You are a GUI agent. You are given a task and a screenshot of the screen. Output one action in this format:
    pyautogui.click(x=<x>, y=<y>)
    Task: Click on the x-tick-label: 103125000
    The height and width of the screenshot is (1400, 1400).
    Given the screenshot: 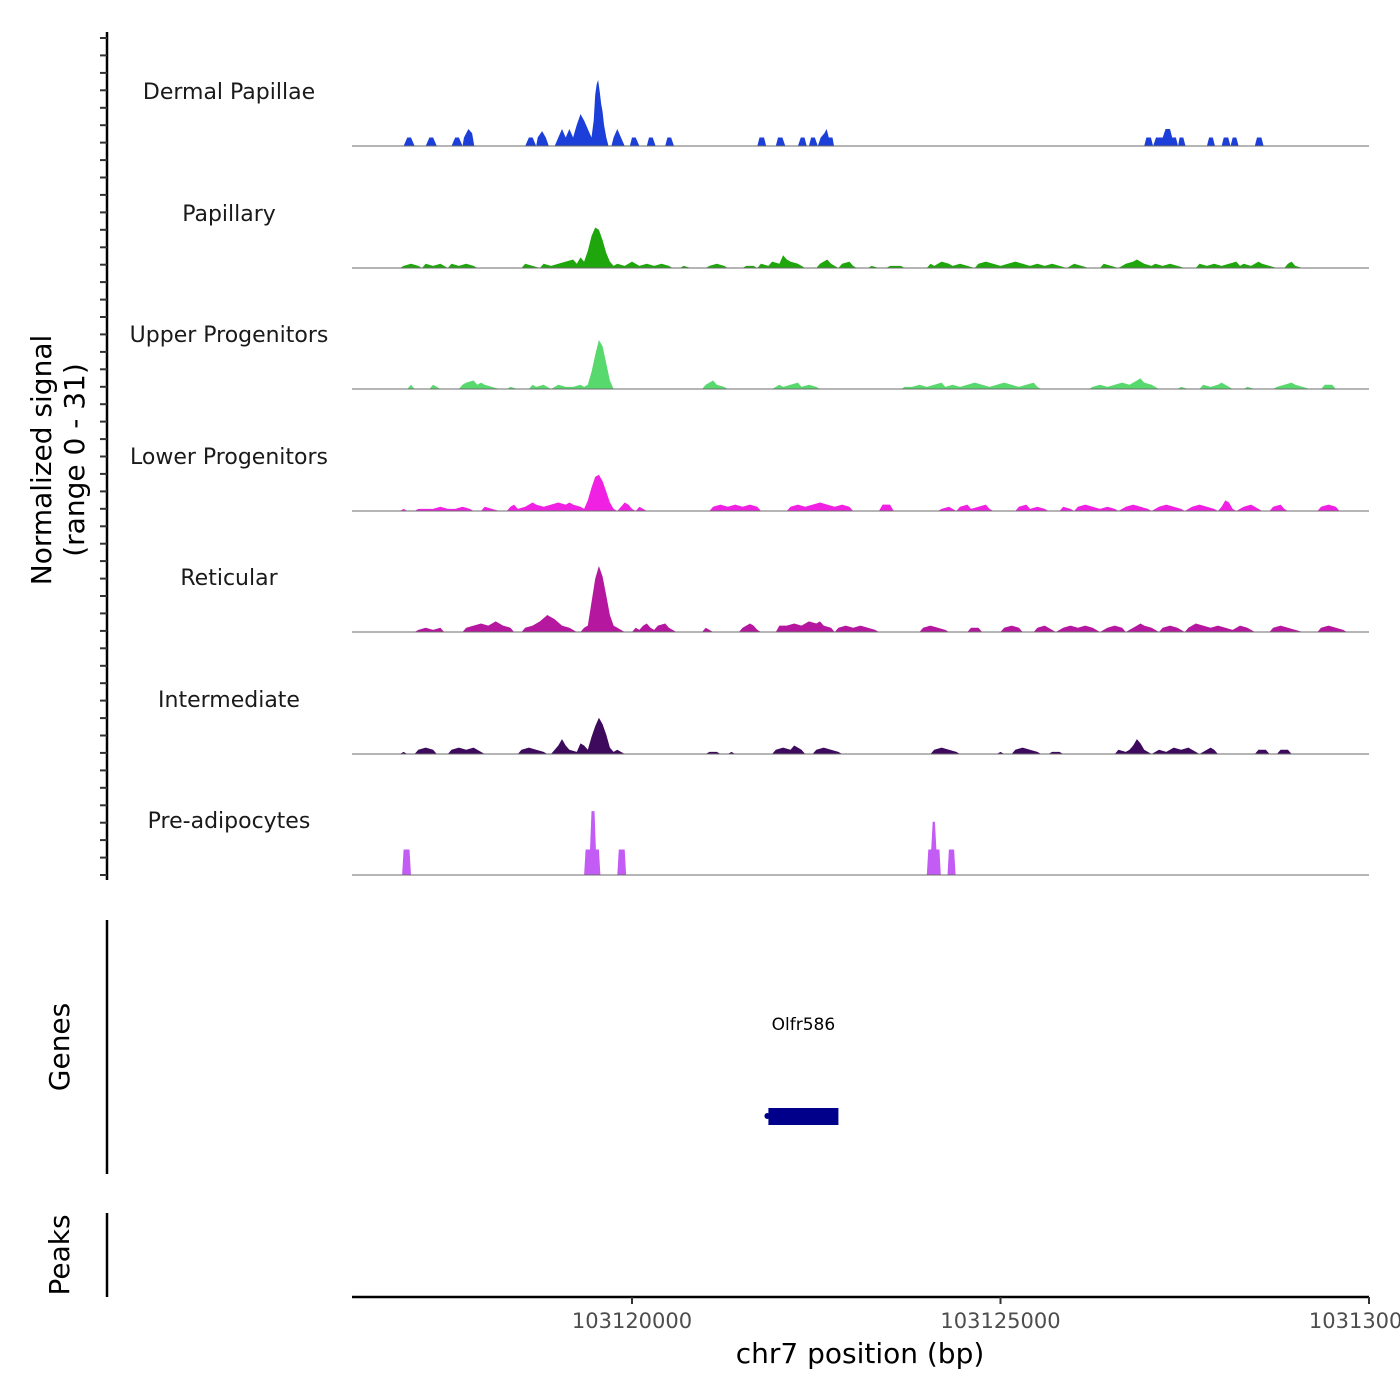 What is the action you would take?
    pyautogui.click(x=1000, y=1321)
    